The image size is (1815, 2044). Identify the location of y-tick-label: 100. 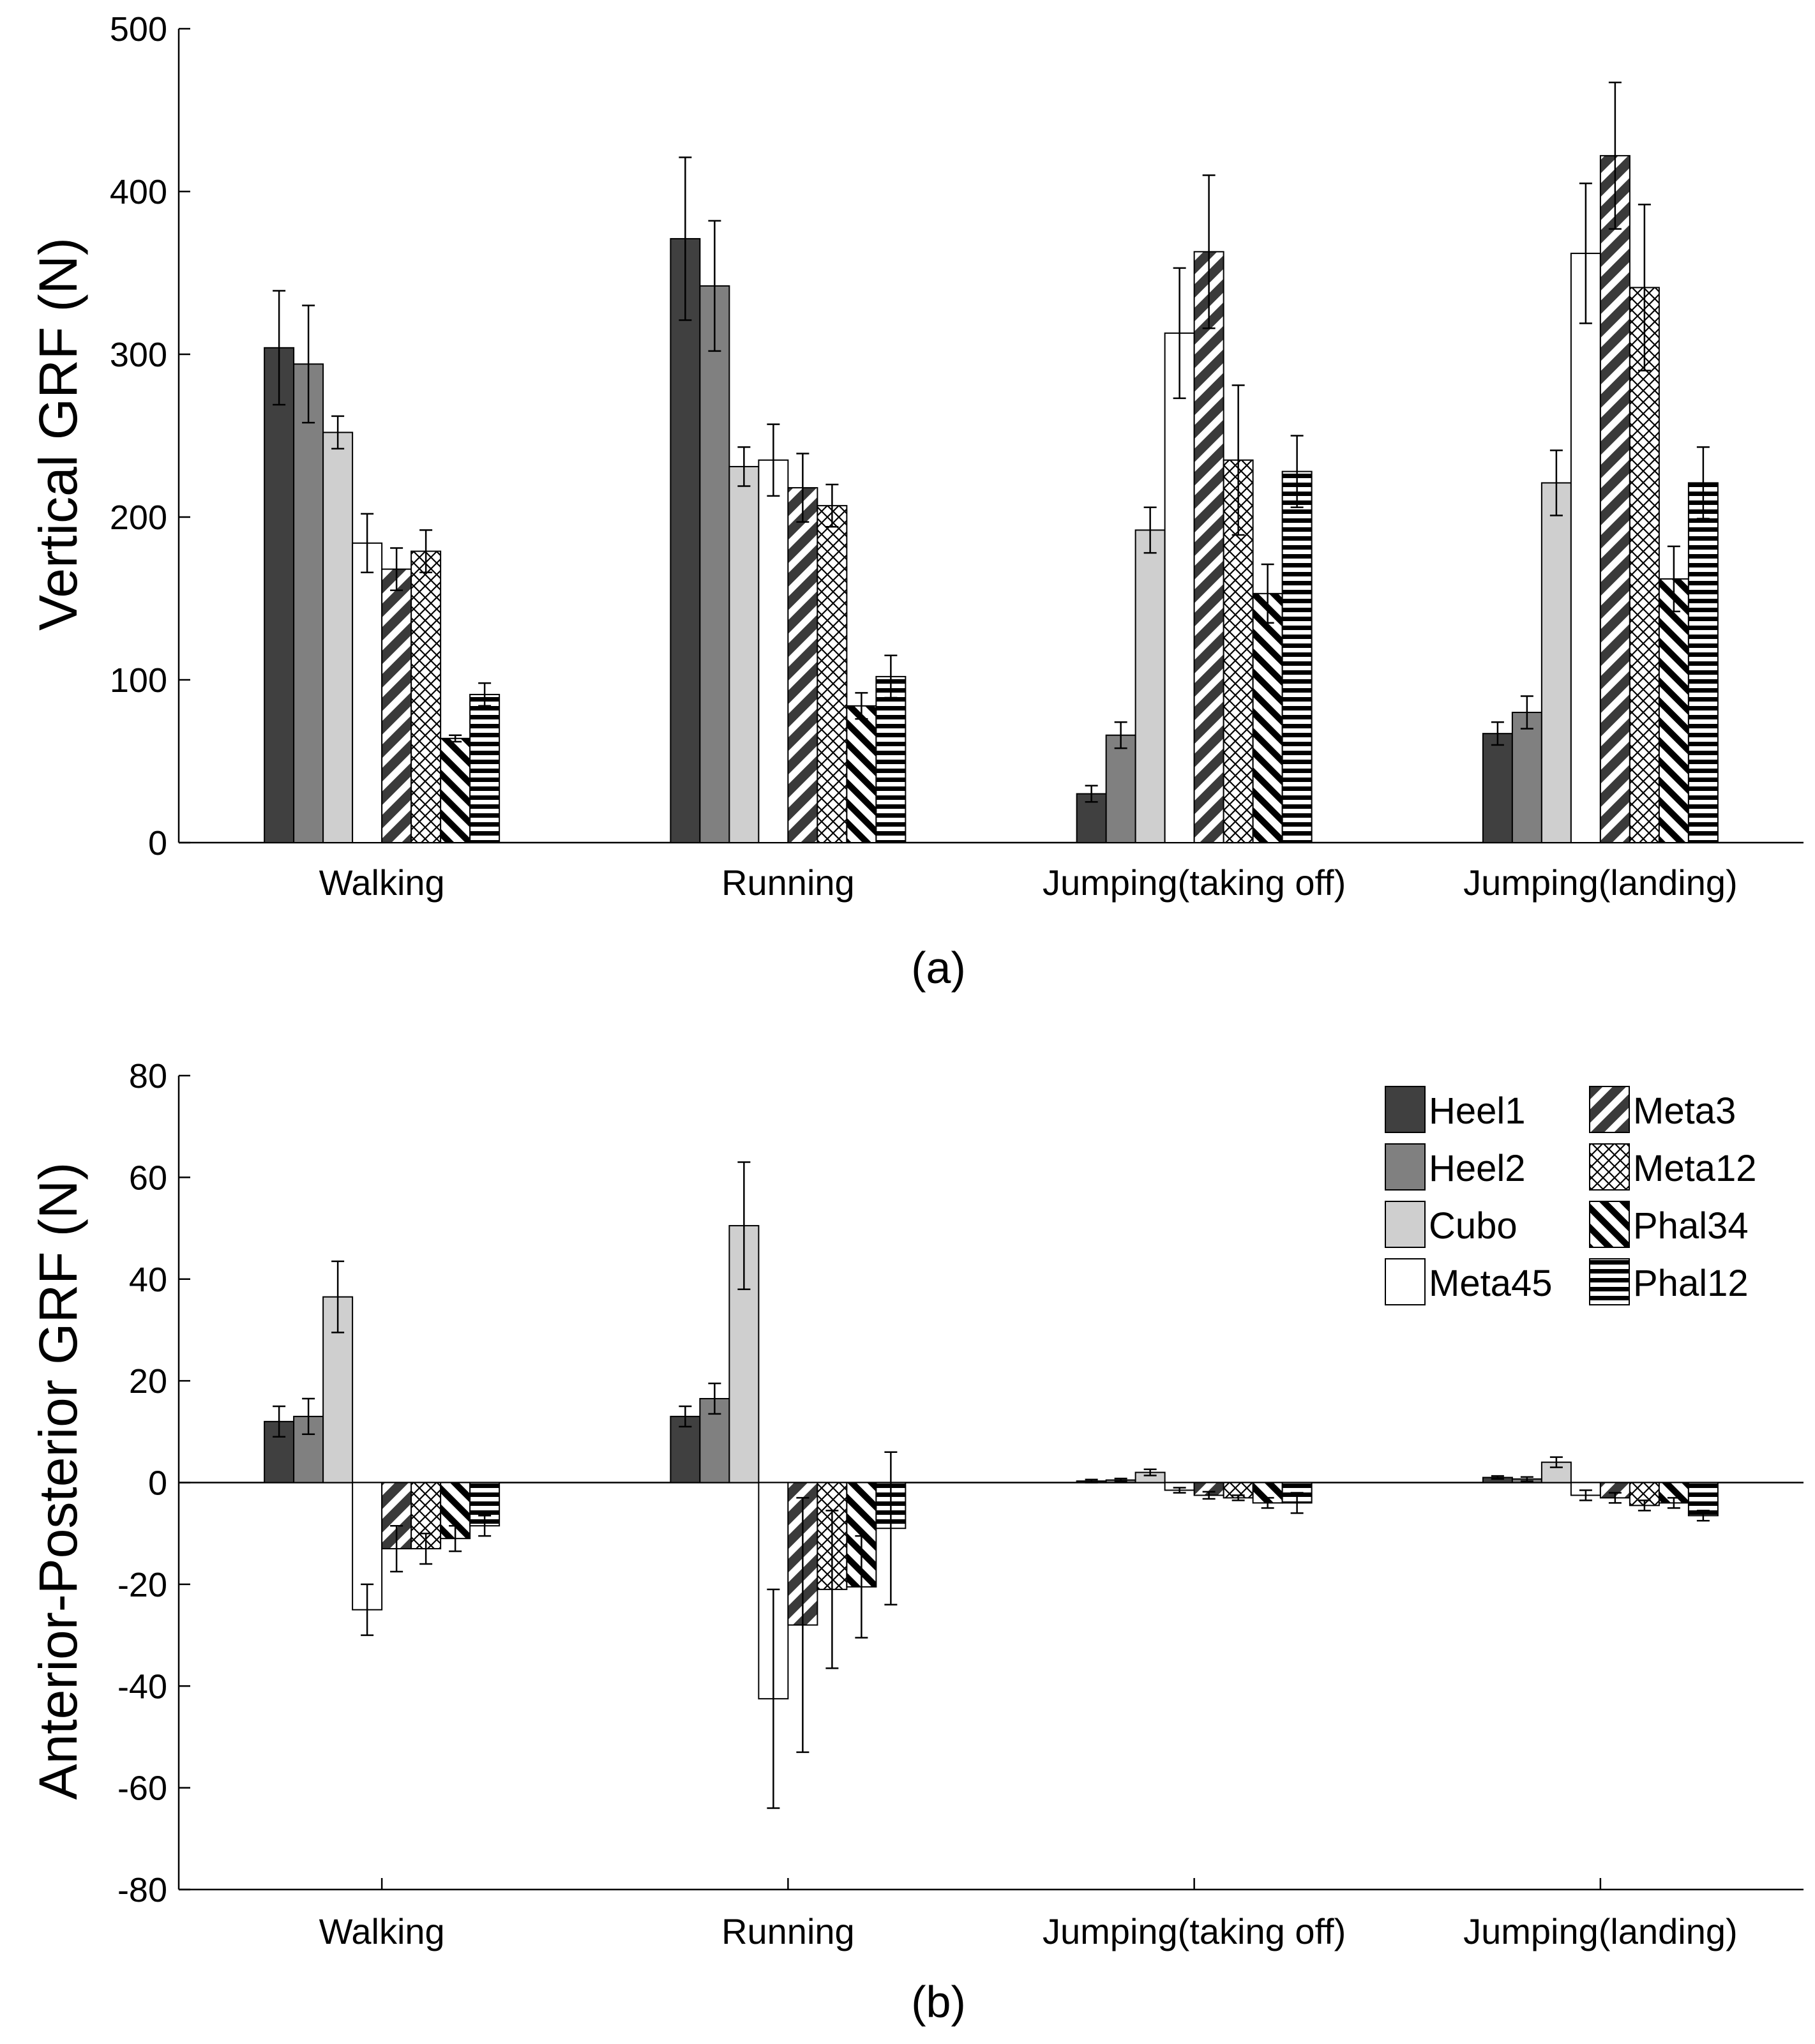
(138, 680).